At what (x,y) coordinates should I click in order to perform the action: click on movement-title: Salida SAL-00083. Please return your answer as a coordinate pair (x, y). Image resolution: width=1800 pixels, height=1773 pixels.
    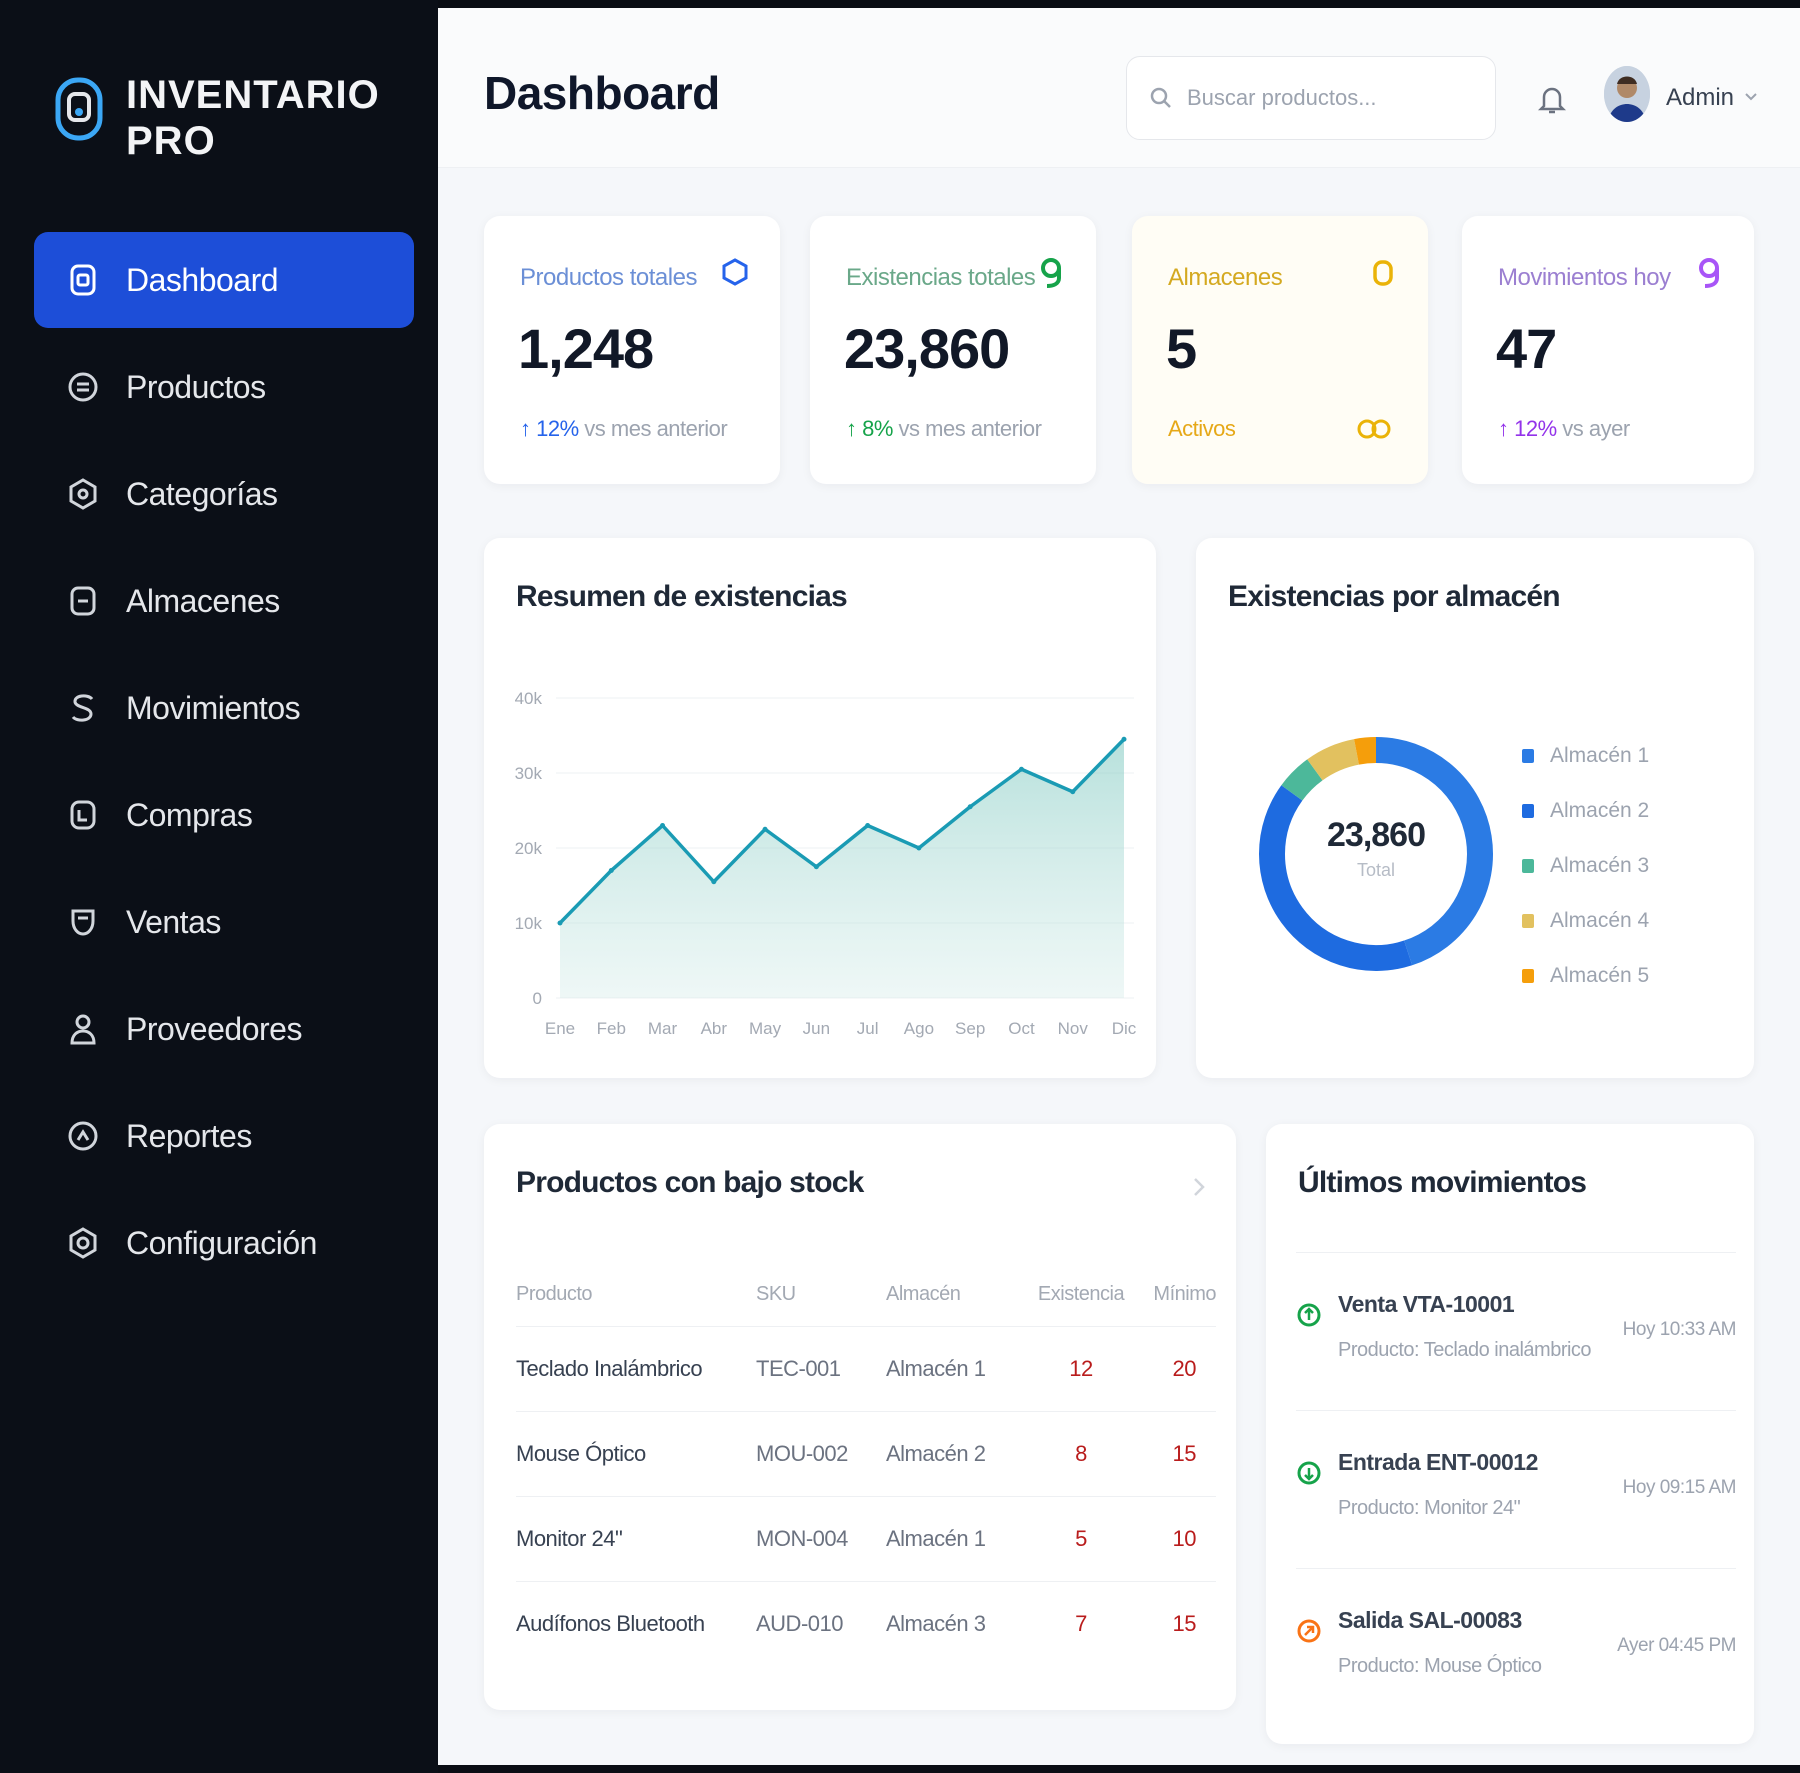
    Looking at the image, I should click on (1430, 1620).